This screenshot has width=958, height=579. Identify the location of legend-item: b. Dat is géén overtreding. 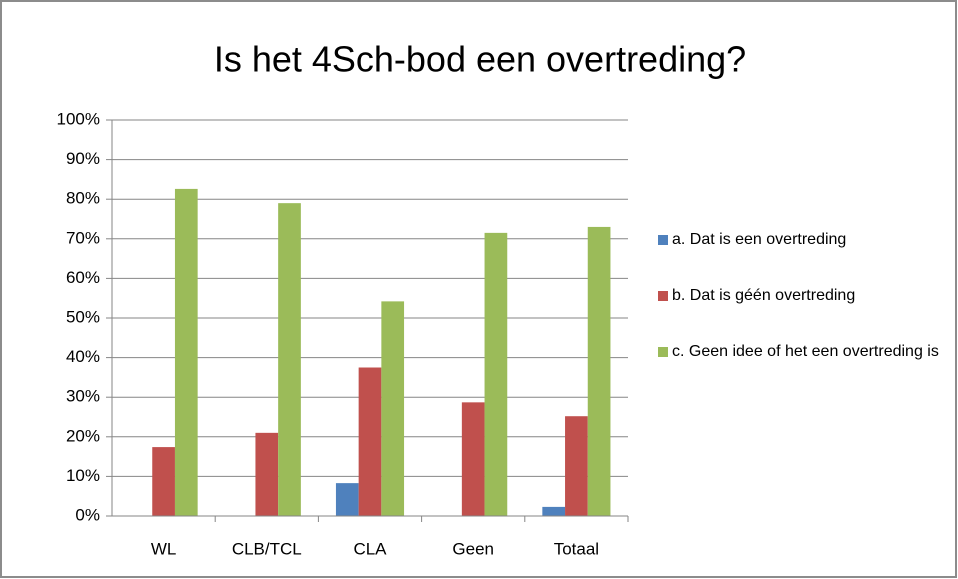
(803, 296).